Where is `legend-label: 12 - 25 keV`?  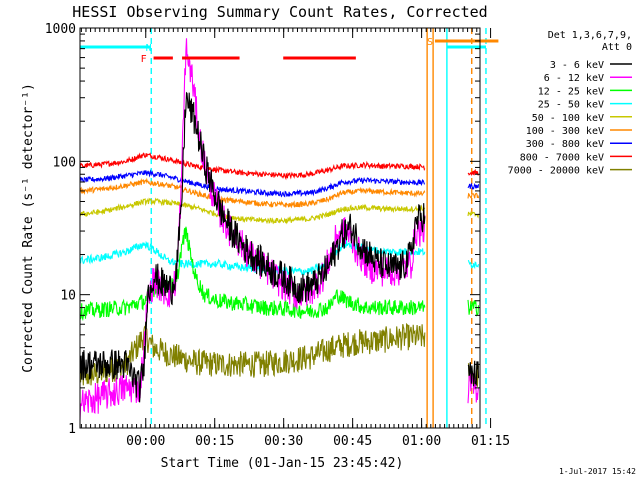
legend-label: 12 - 25 keV is located at coordinates (571, 91).